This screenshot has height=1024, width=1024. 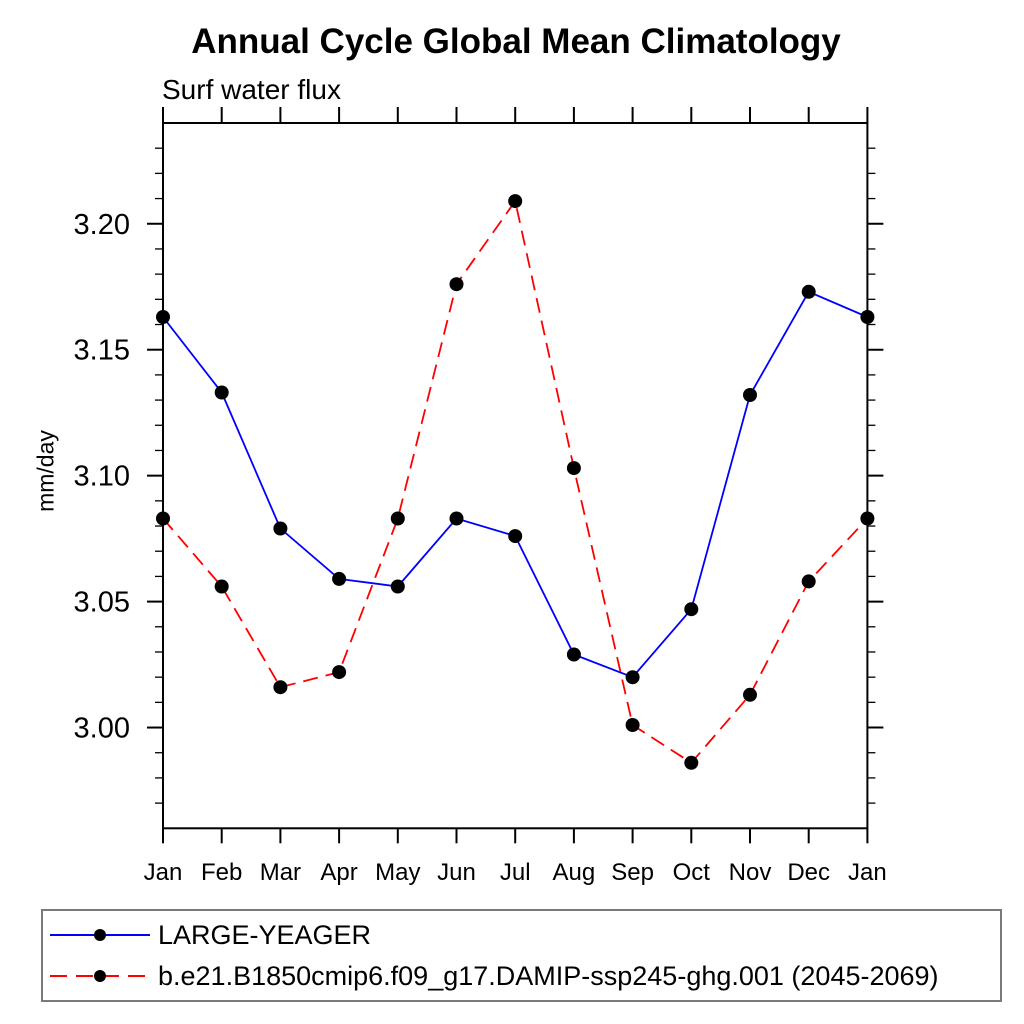 What do you see at coordinates (808, 872) in the screenshot?
I see `month-label: Dec` at bounding box center [808, 872].